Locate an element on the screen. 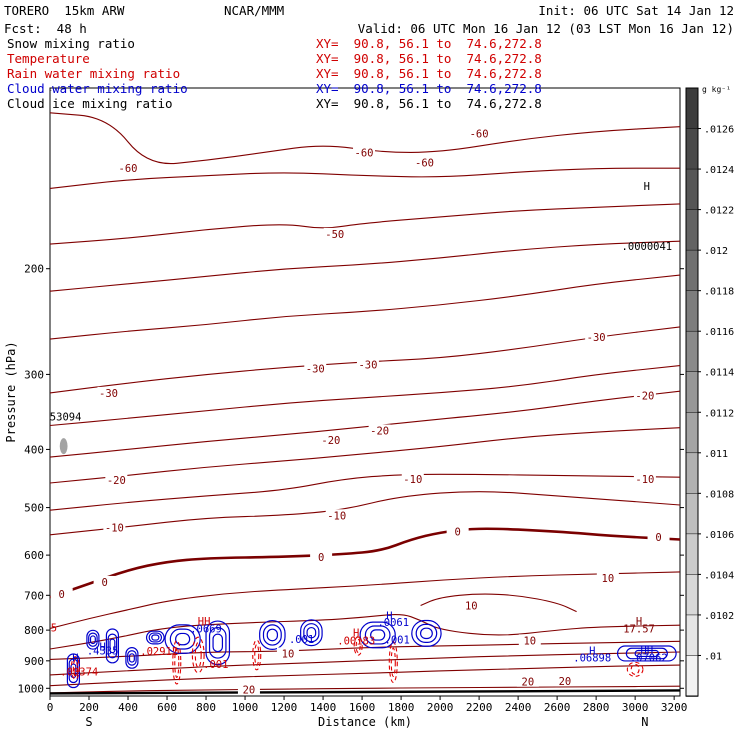 The height and width of the screenshot is (740, 740). contour-label: -50 is located at coordinates (334, 235).